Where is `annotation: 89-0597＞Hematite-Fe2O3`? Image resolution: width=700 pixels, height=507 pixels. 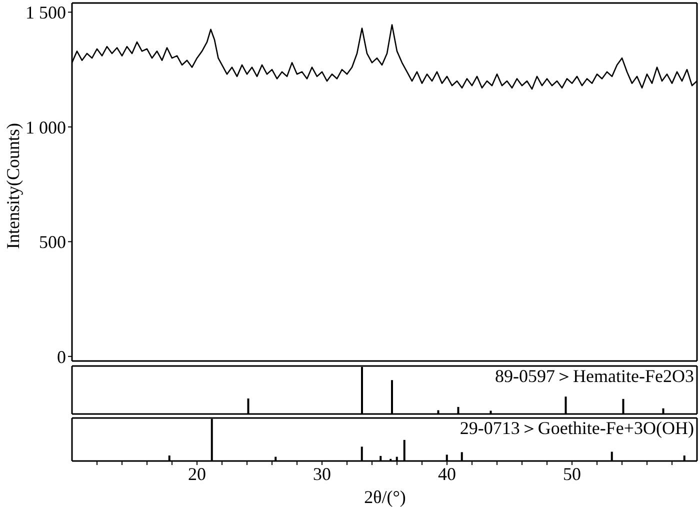 annotation: 89-0597＞Hematite-Fe2O3 is located at coordinates (594, 376).